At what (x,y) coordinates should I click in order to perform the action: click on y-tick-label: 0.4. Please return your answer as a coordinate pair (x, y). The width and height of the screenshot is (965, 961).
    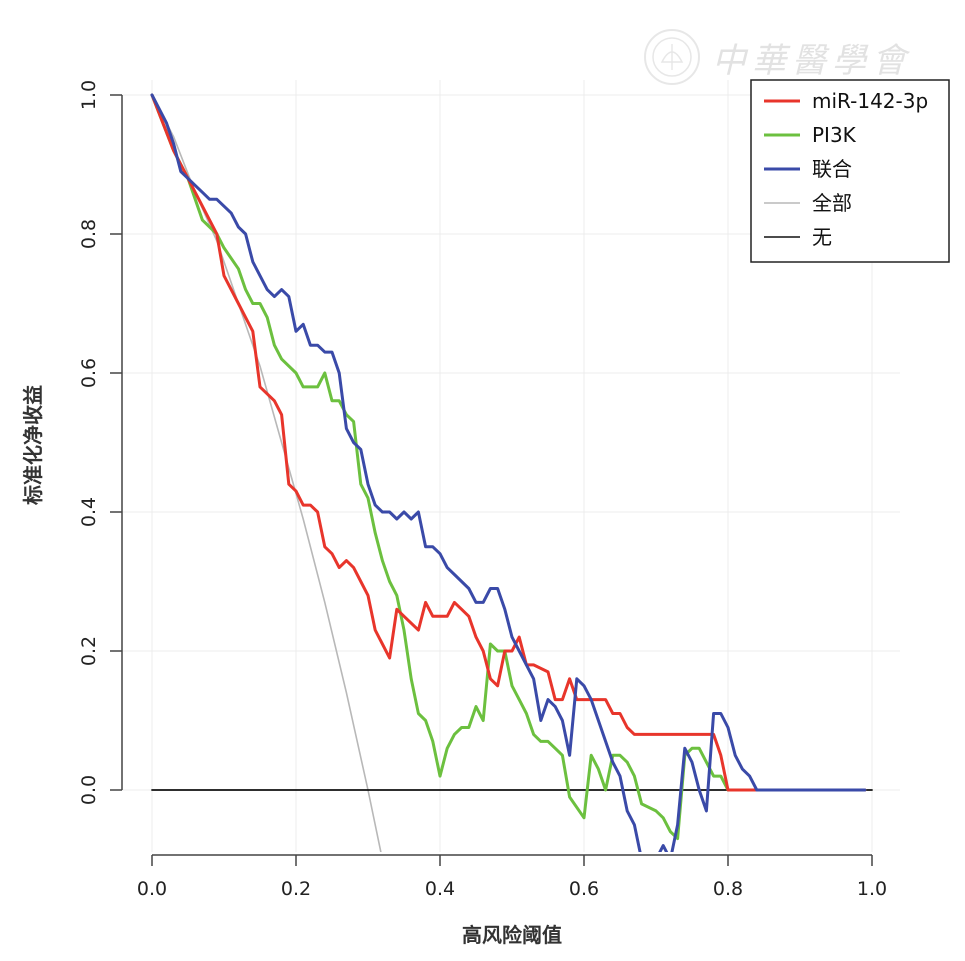
    Looking at the image, I should click on (89, 512).